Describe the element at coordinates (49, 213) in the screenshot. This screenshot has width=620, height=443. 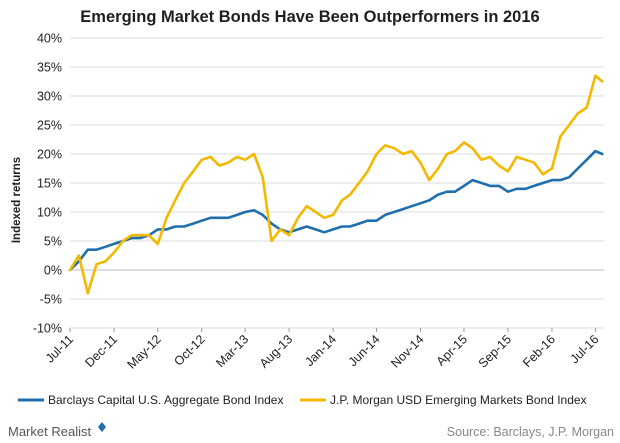
I see `y-tick-label: 10%` at that location.